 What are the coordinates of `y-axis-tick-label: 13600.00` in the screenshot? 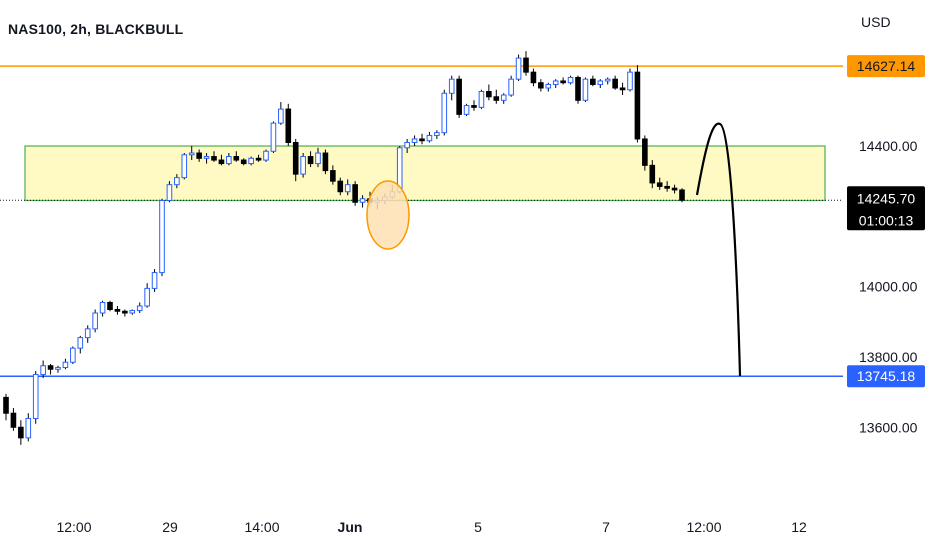 It's located at (888, 427).